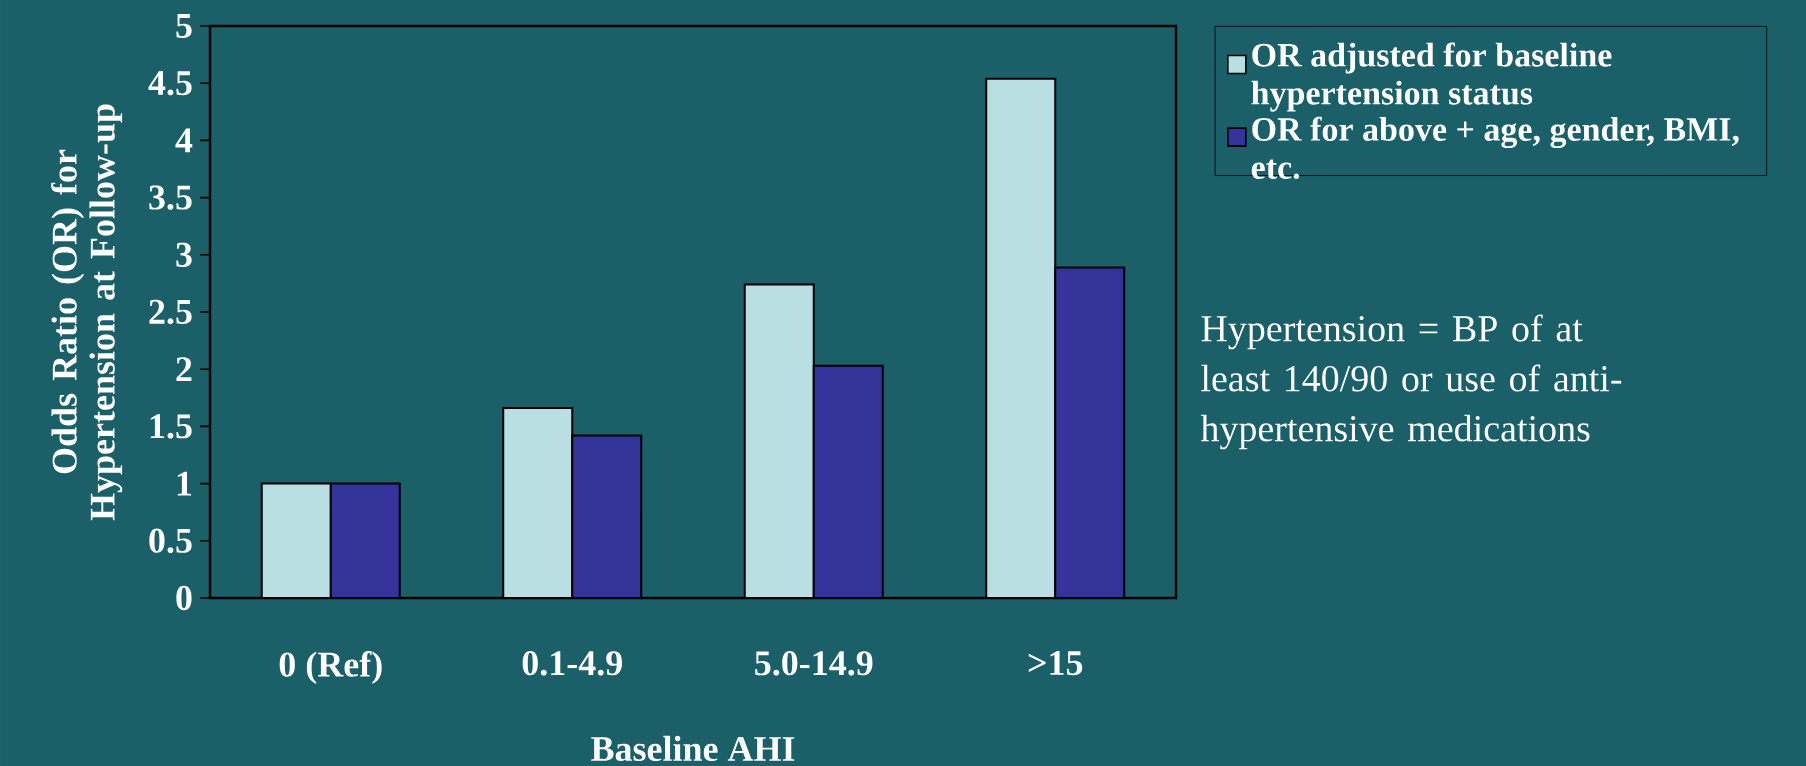 The height and width of the screenshot is (766, 1806). What do you see at coordinates (170, 83) in the screenshot?
I see `y-tick-label: 4.5` at bounding box center [170, 83].